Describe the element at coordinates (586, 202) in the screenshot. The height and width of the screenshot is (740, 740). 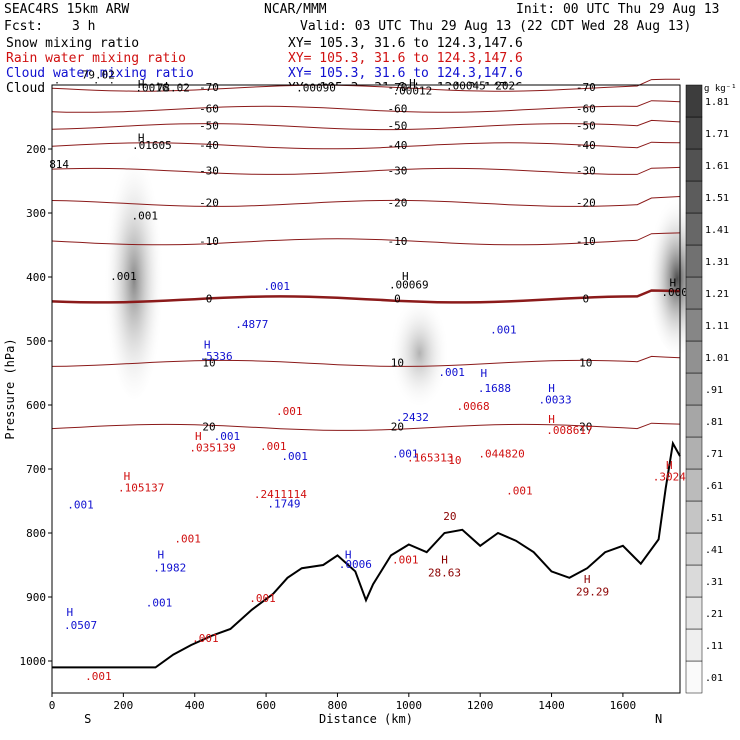
I see `contour-label: -20` at that location.